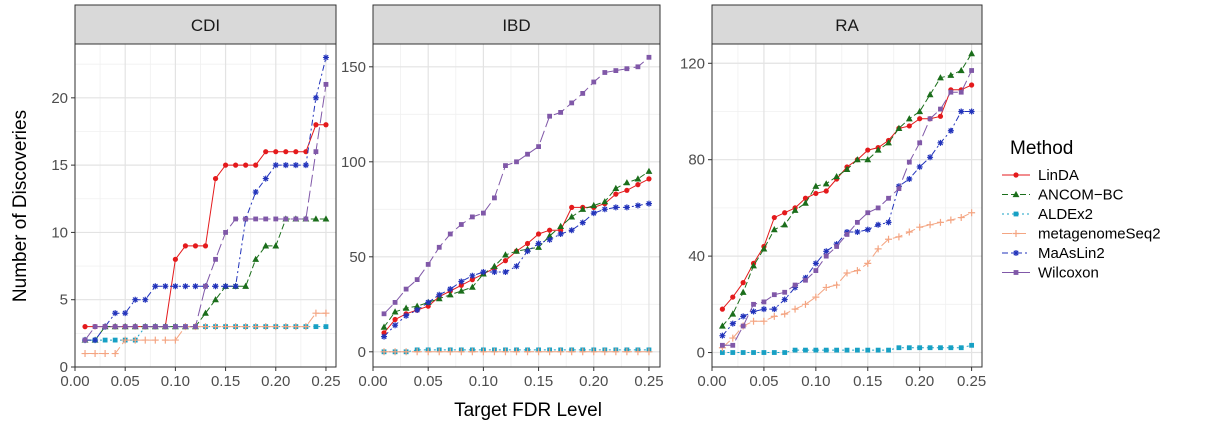 The width and height of the screenshot is (1222, 427). I want to click on legend-label: ANCOM−BC, so click(1081, 195).